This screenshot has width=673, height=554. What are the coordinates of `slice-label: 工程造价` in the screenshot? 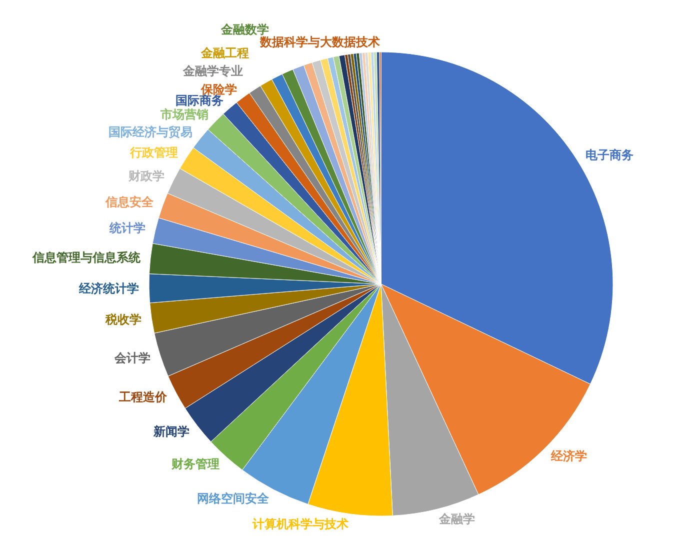 It's located at (143, 397).